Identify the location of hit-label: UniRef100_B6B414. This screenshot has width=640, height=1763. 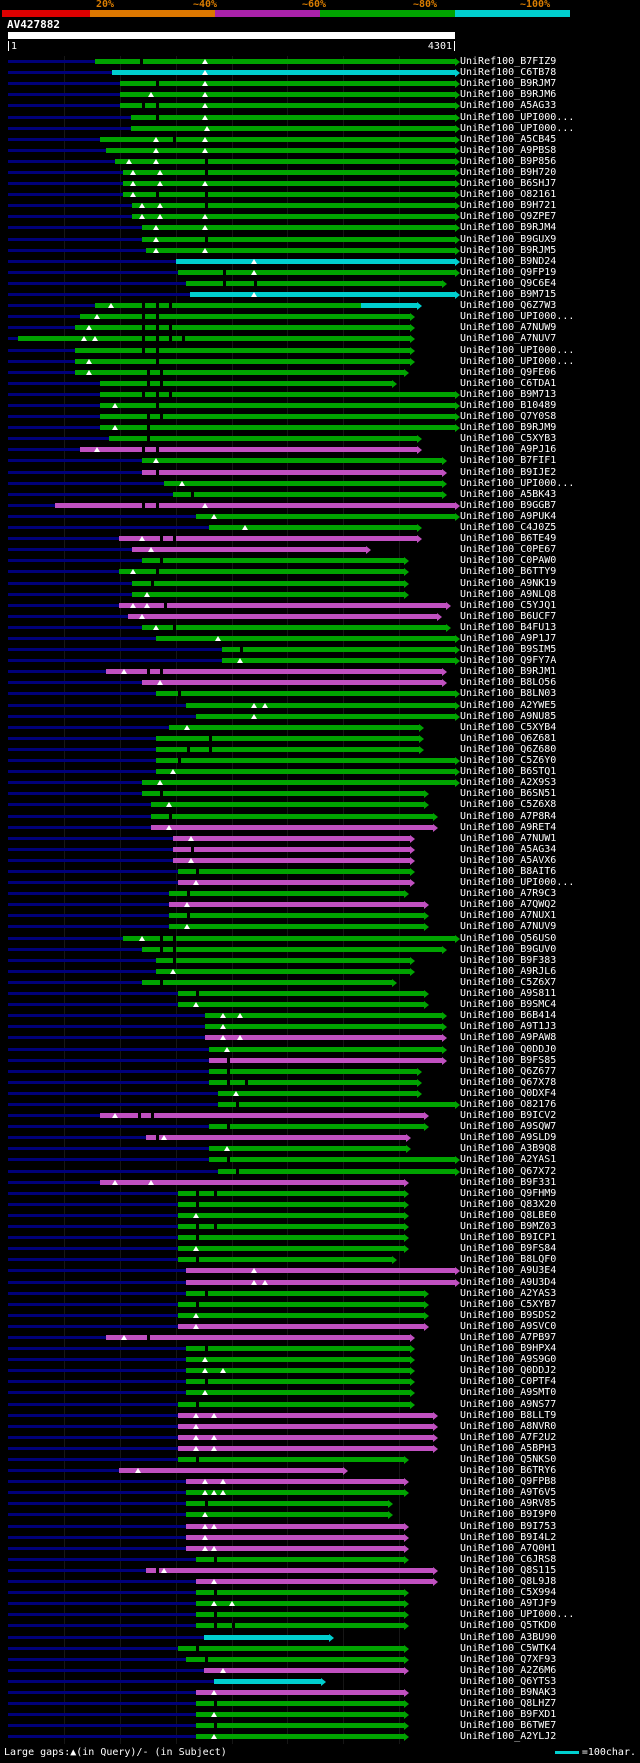
(508, 1016).